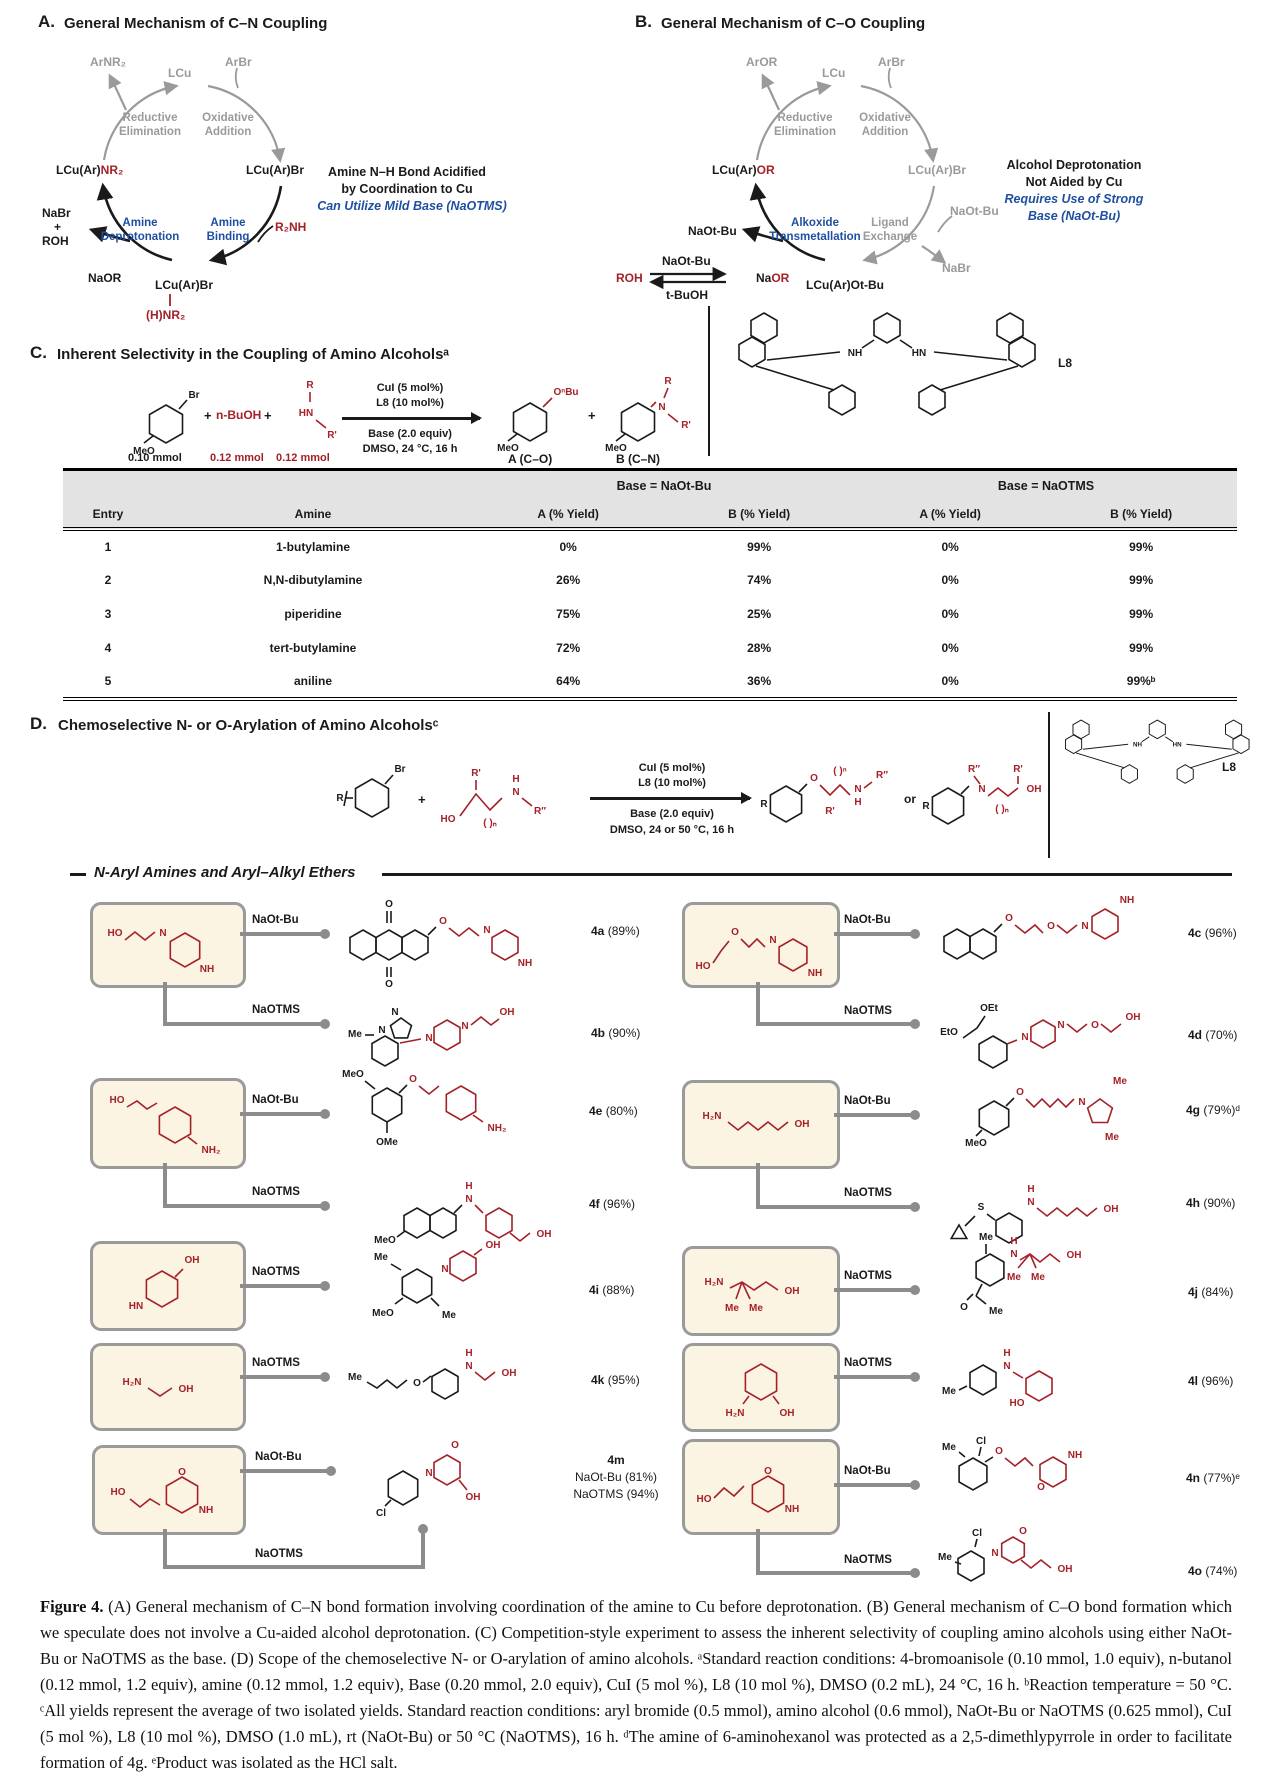  Describe the element at coordinates (1074, 165) in the screenshot. I see `note-alcohol-deprotonation: Alcohol Deprotonation` at that location.